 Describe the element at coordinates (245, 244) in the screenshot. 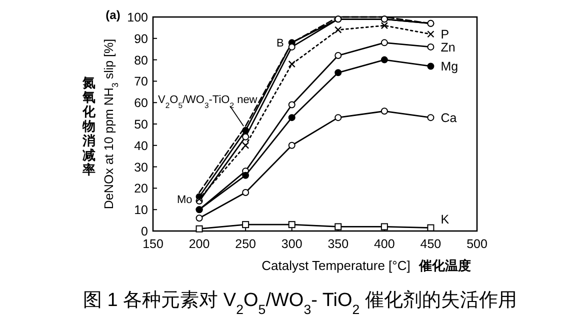

I see `x-tick-label: 250` at that location.